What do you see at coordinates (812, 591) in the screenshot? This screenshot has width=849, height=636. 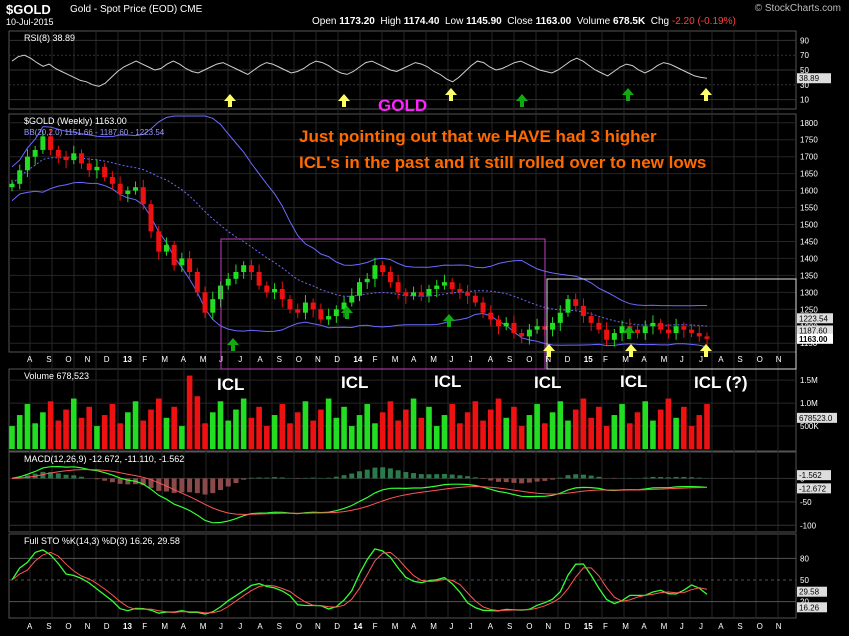 I see `sto-label-box` at bounding box center [812, 591].